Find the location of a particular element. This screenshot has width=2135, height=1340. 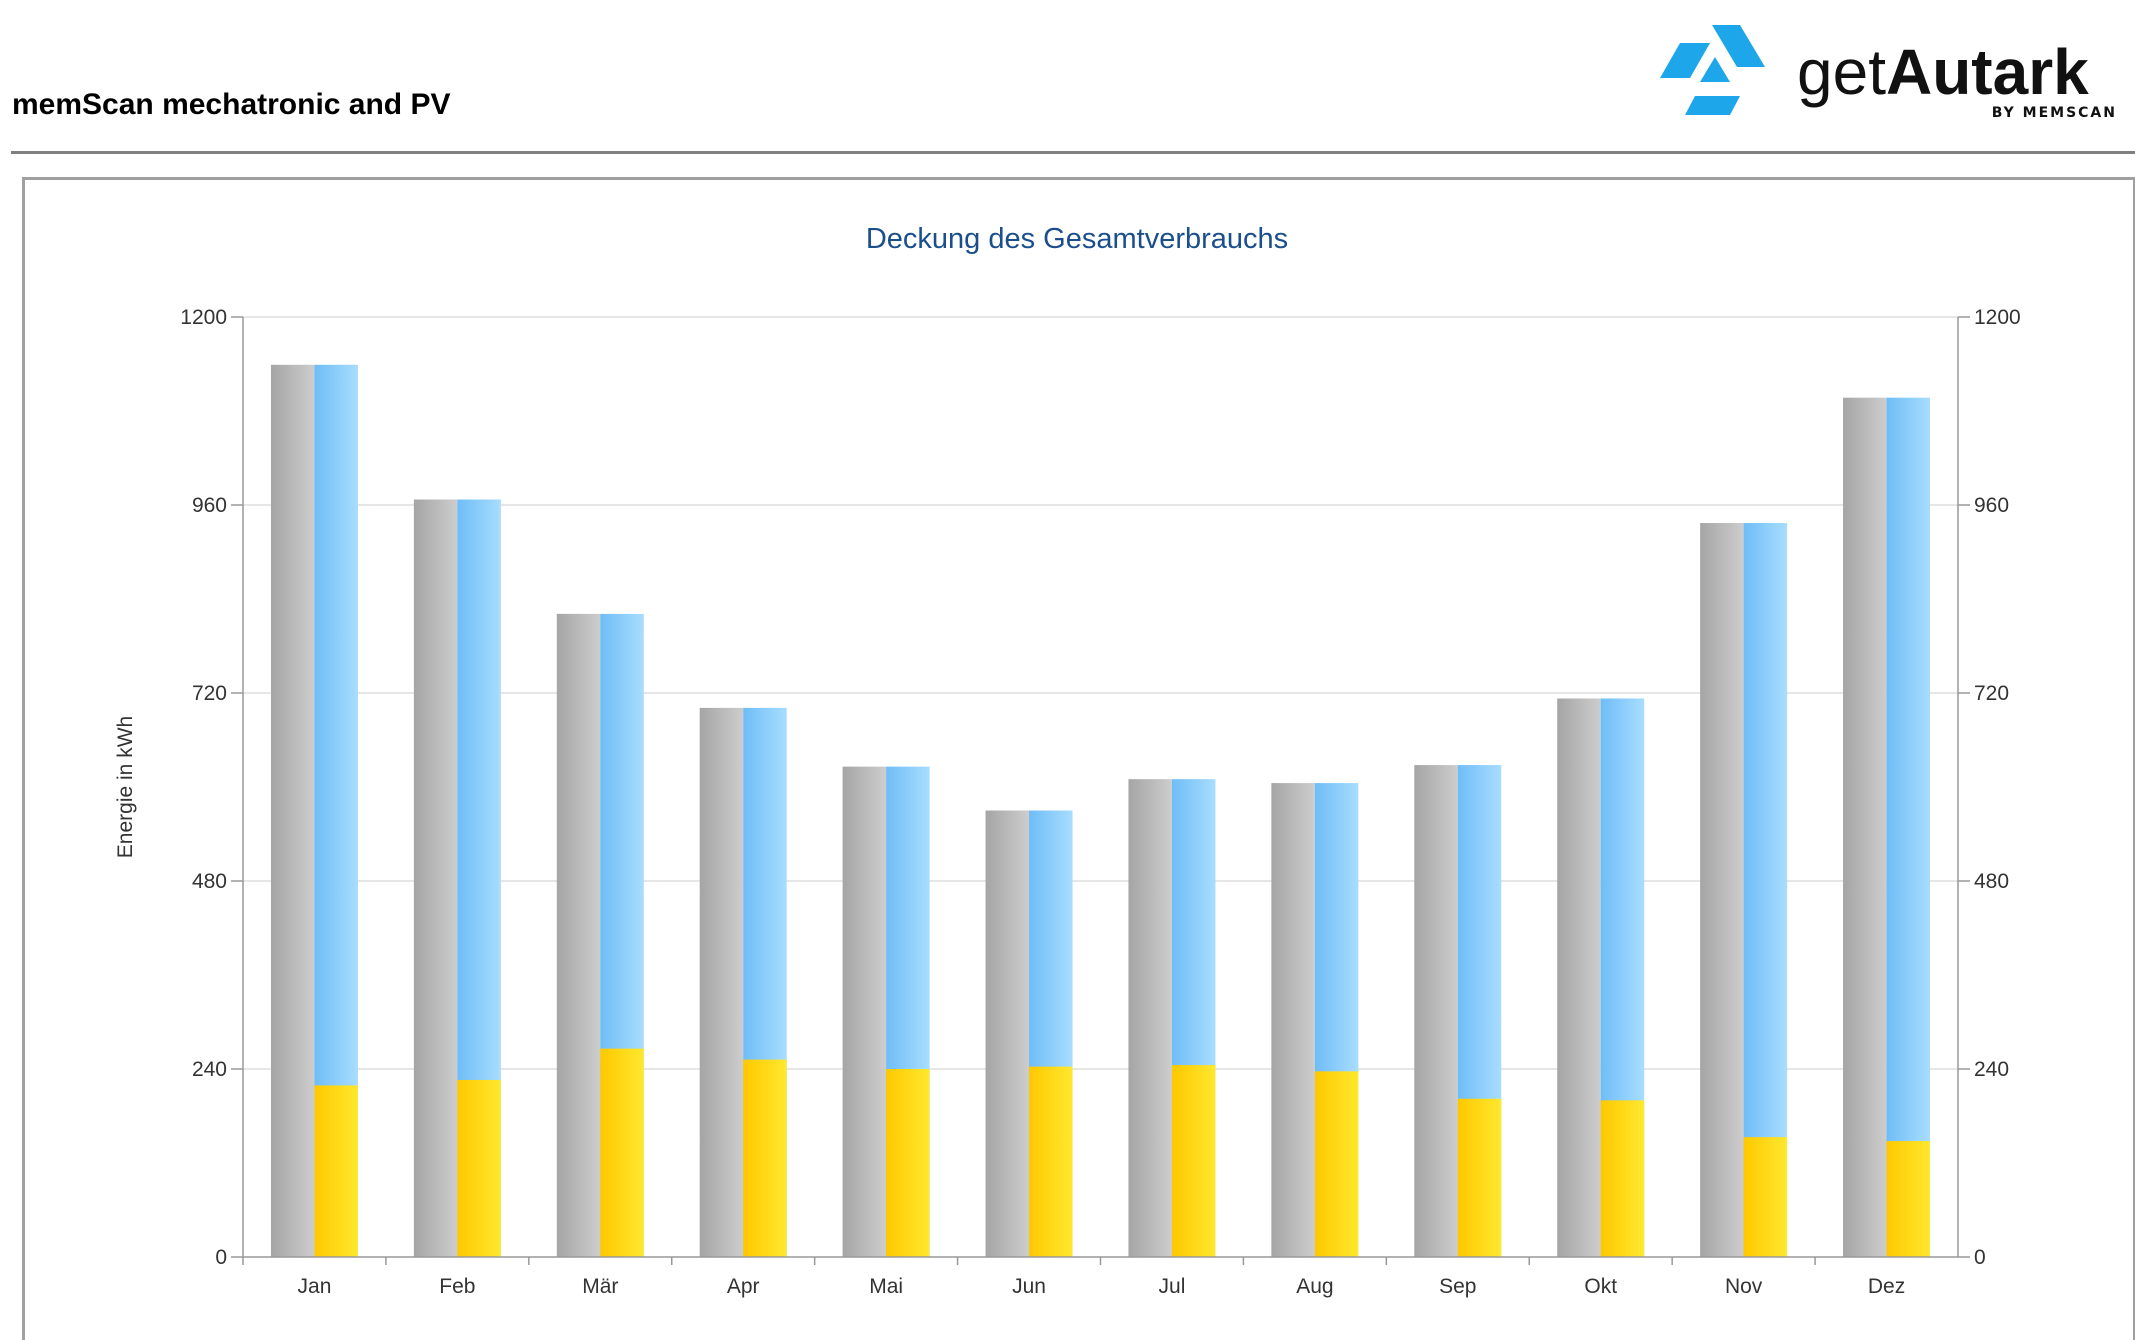

y-tick-label-right: 0 is located at coordinates (1980, 1257).